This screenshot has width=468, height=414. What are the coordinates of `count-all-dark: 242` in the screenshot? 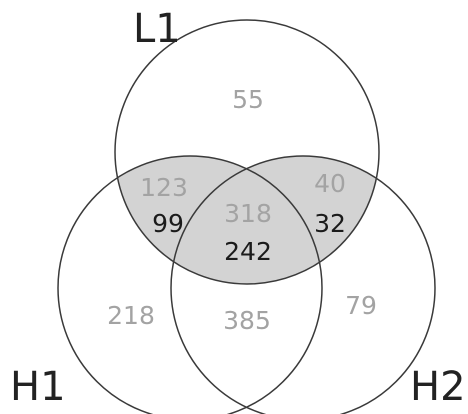 It's located at (248, 251).